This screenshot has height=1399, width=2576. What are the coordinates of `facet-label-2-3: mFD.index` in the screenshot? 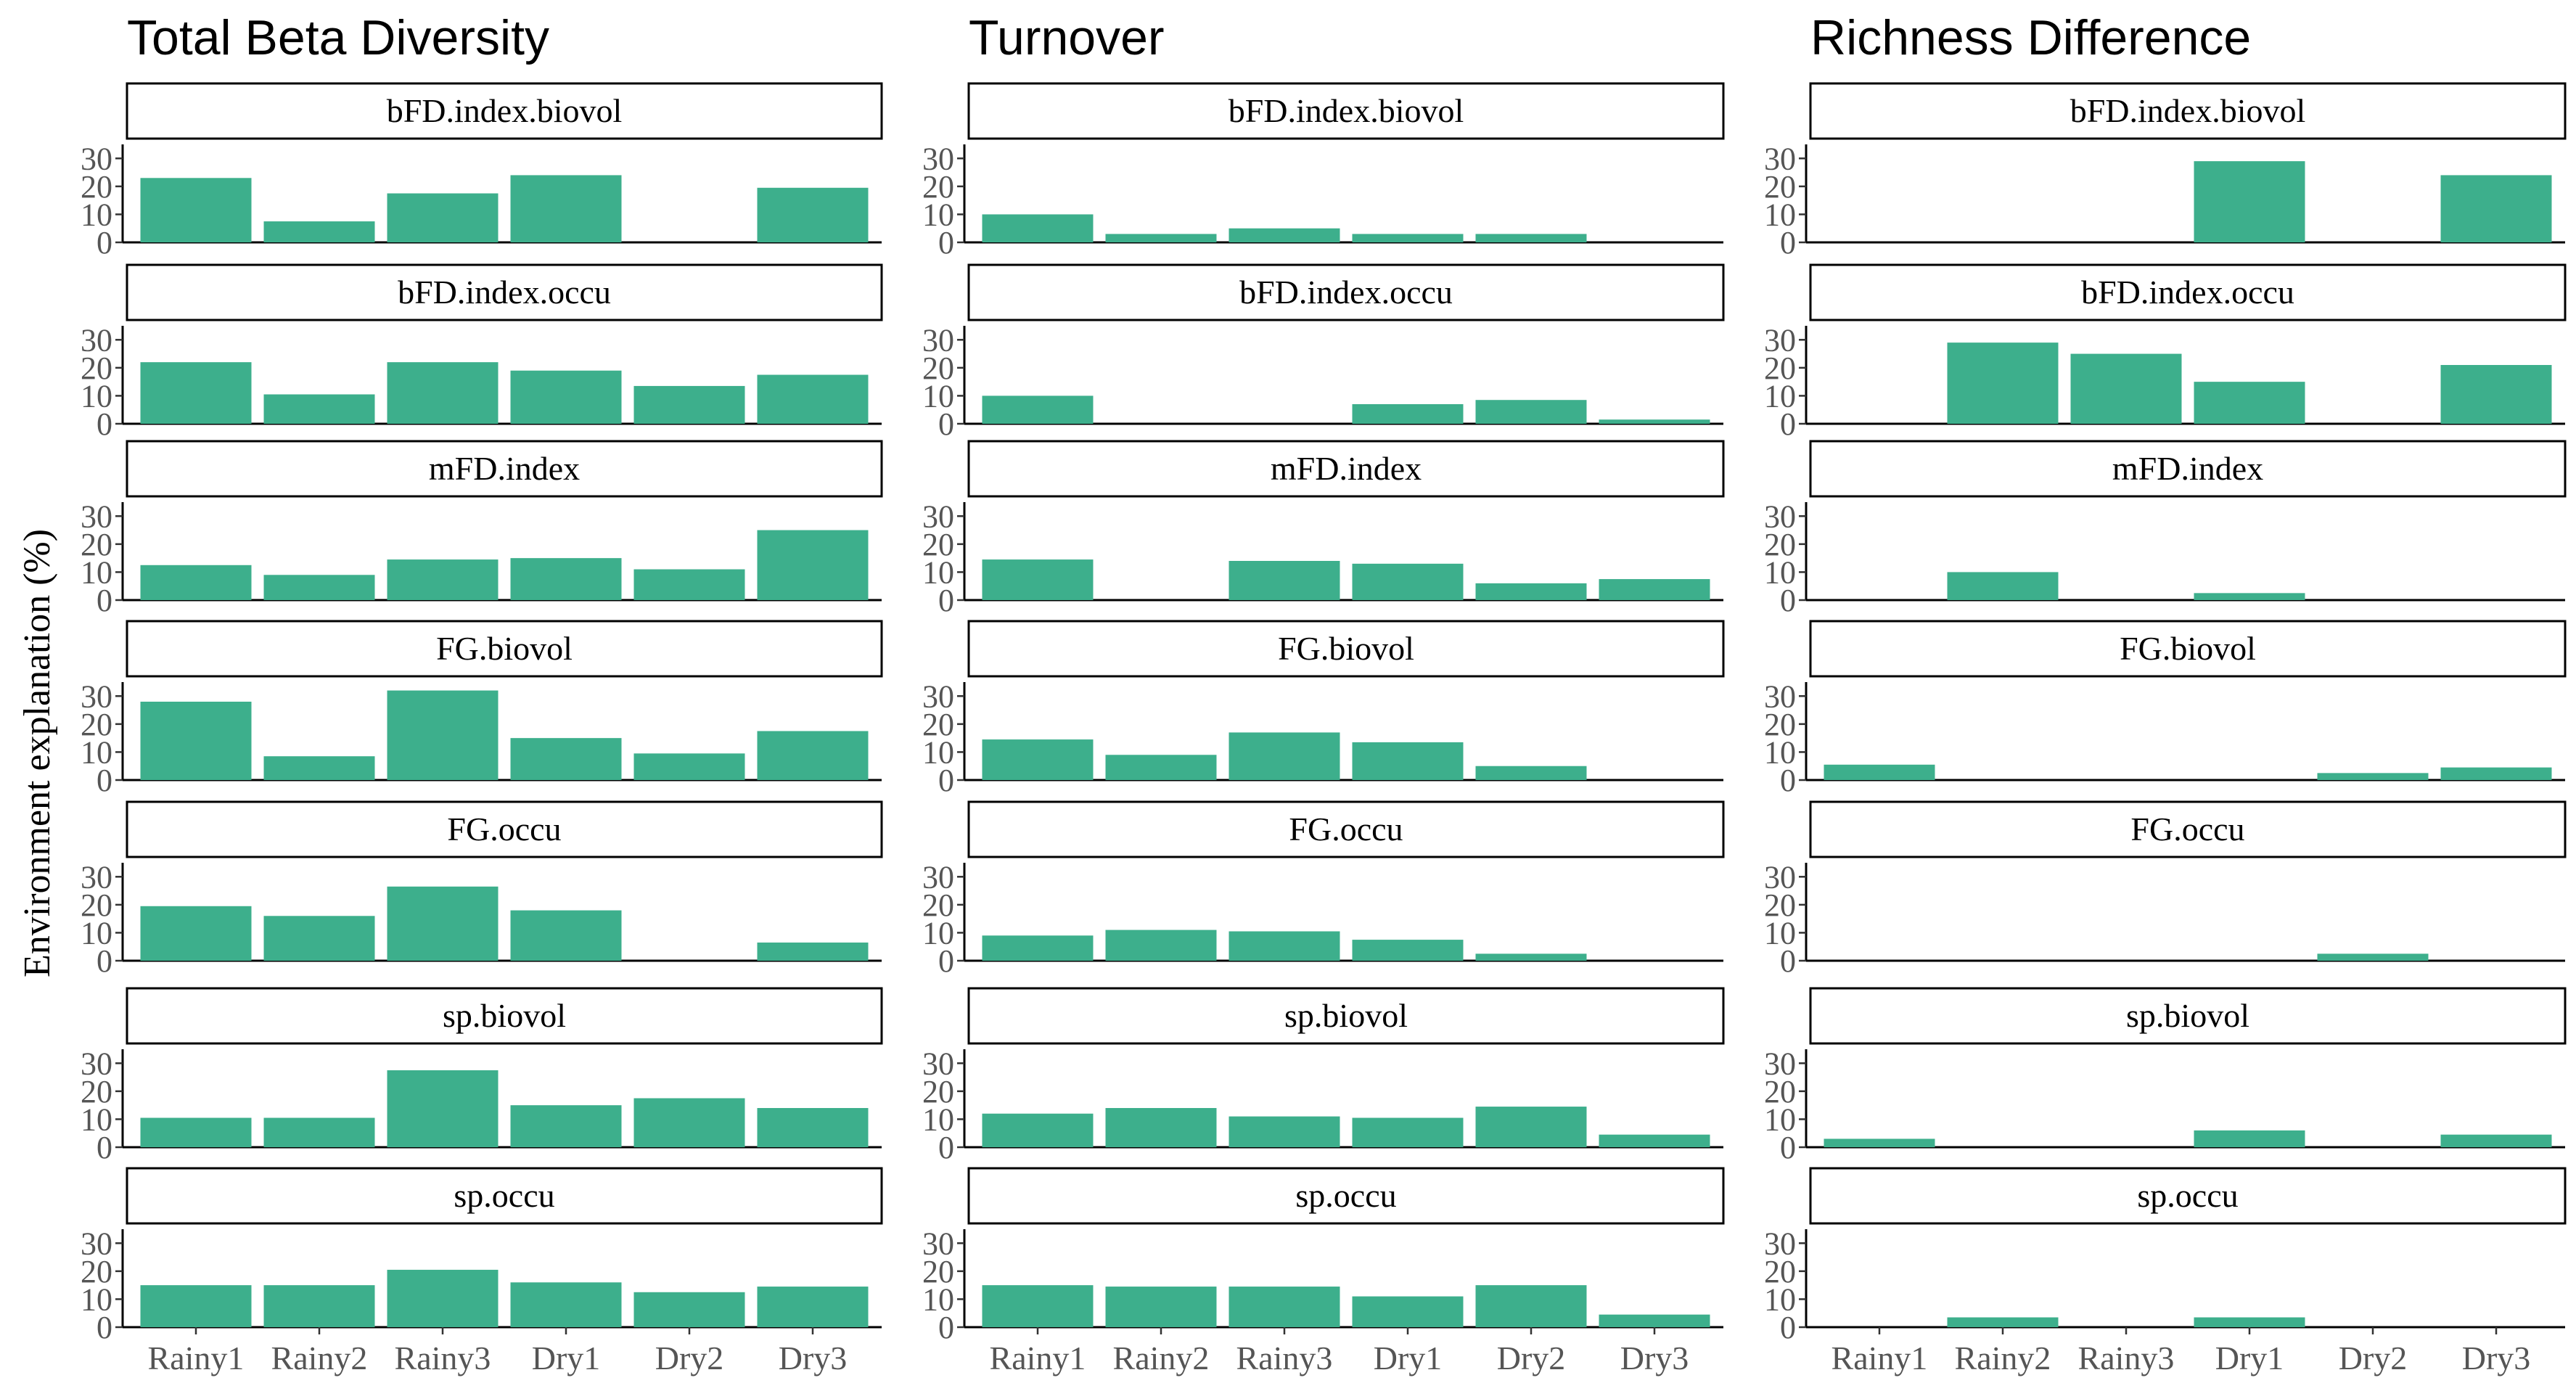 It's located at (1346, 468).